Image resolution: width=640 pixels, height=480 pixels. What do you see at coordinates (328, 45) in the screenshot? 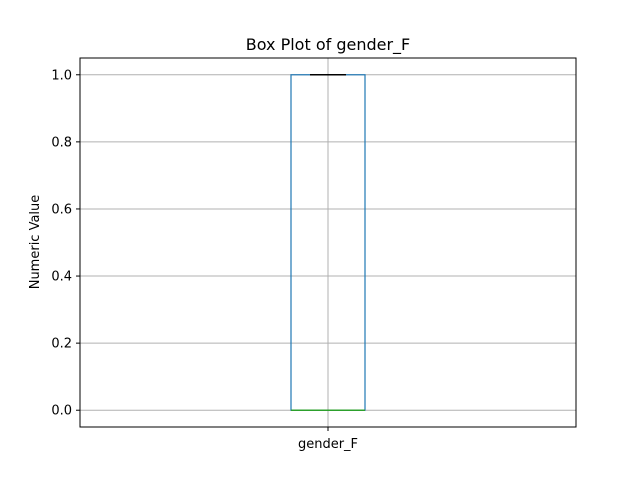
I see `chart-title: Box Plot of gender_F` at bounding box center [328, 45].